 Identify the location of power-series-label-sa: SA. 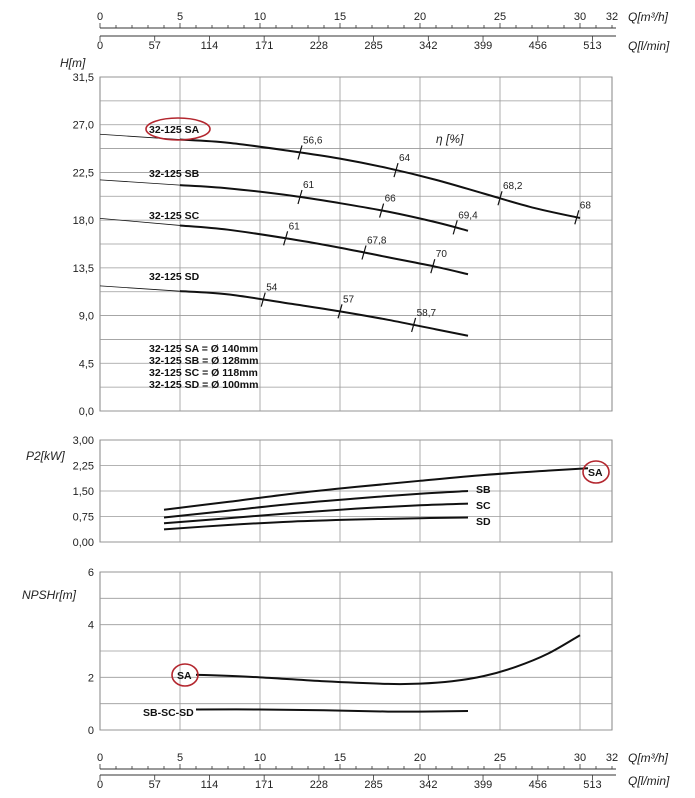
(595, 473).